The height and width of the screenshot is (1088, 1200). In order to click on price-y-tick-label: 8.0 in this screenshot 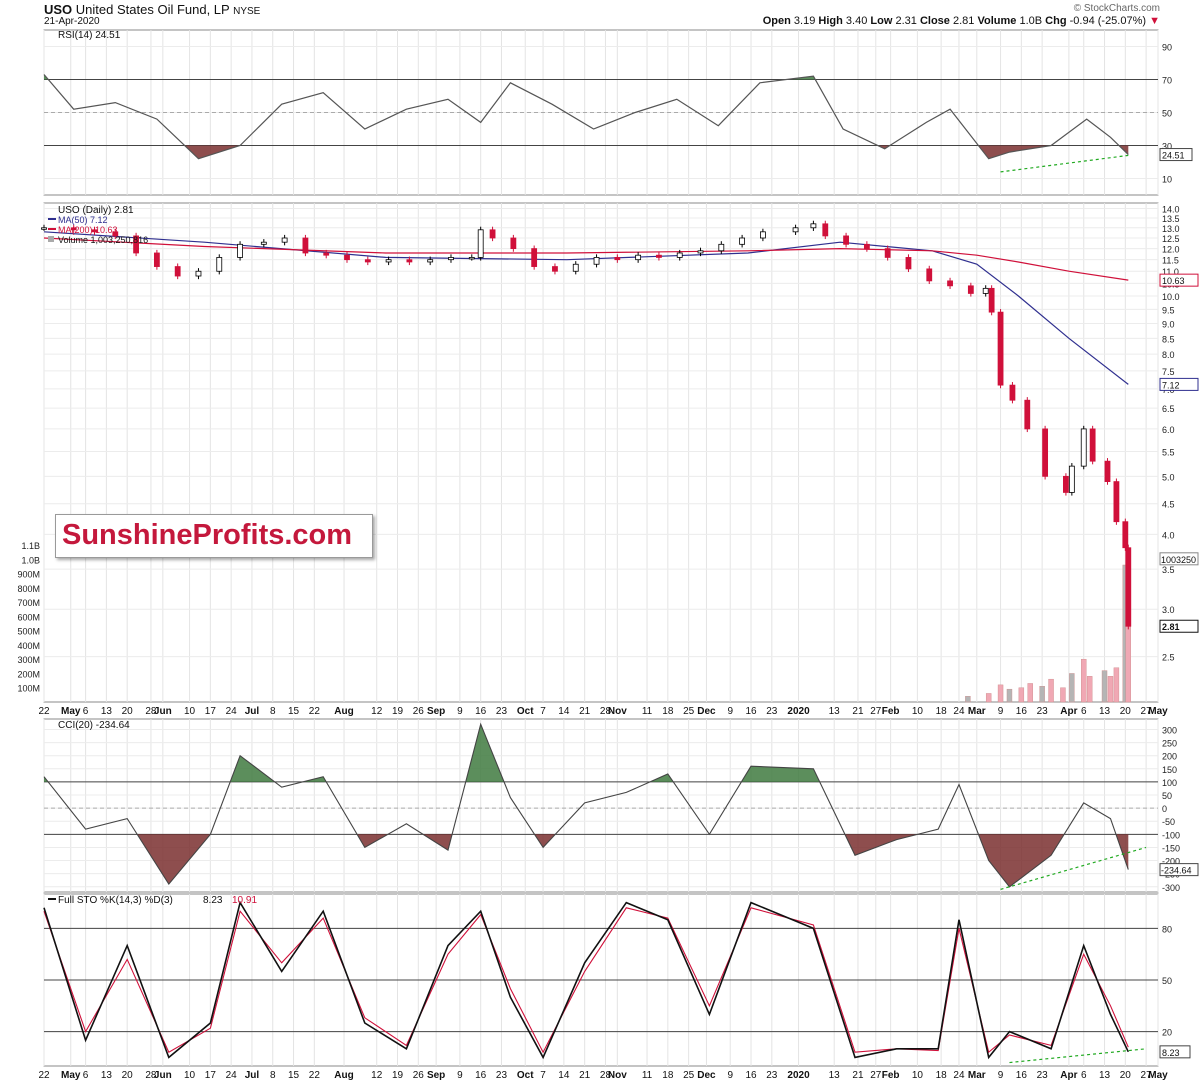, I will do `click(1168, 355)`.